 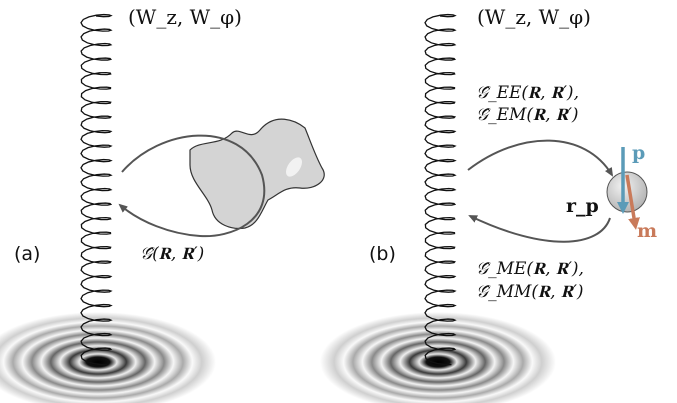 What do you see at coordinates (257, 174) in the screenshot?
I see `scatterer-shape` at bounding box center [257, 174].